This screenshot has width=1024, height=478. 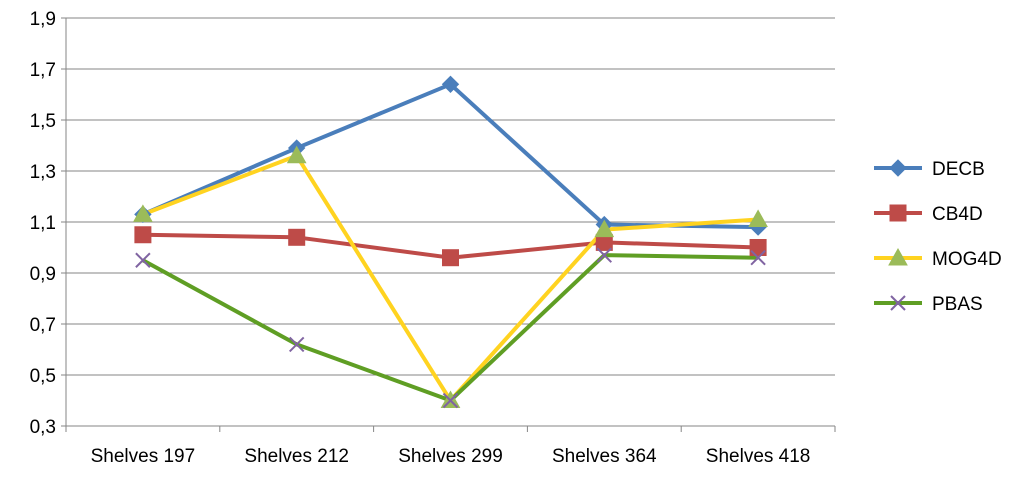 I want to click on y-tick-label: 0,9, so click(x=43, y=274).